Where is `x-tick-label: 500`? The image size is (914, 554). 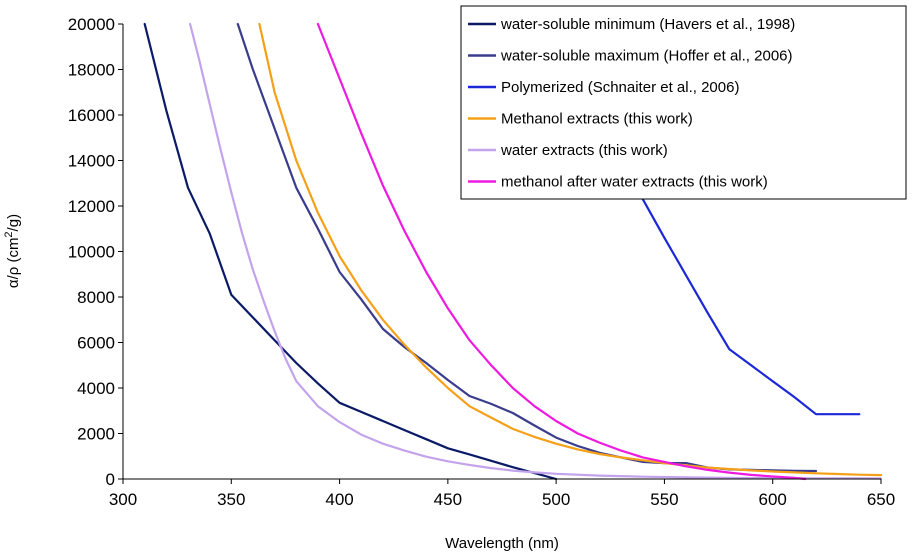
x-tick-label: 500 is located at coordinates (556, 499).